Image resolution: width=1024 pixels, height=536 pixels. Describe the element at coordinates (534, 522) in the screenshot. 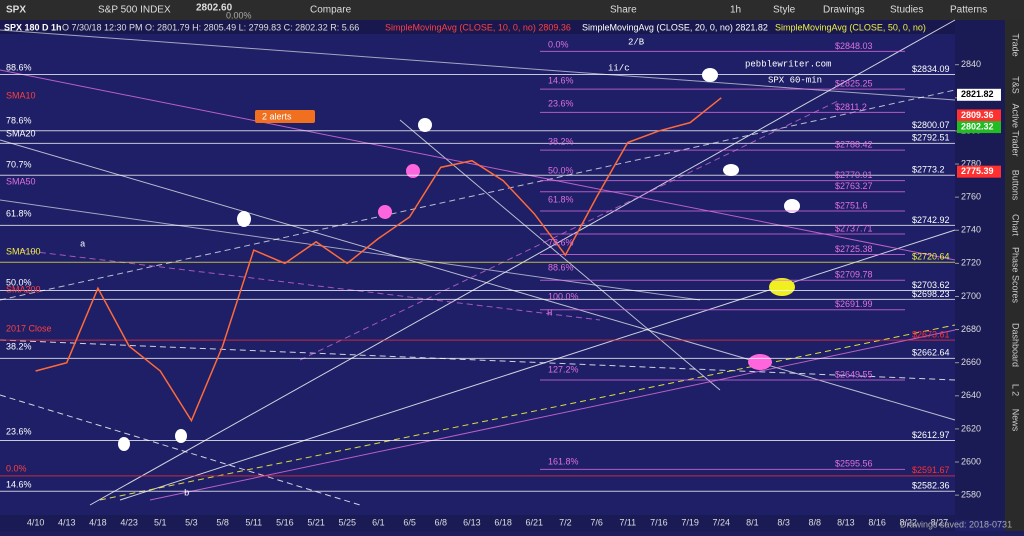

I see `x-tick-label: 6/21` at that location.